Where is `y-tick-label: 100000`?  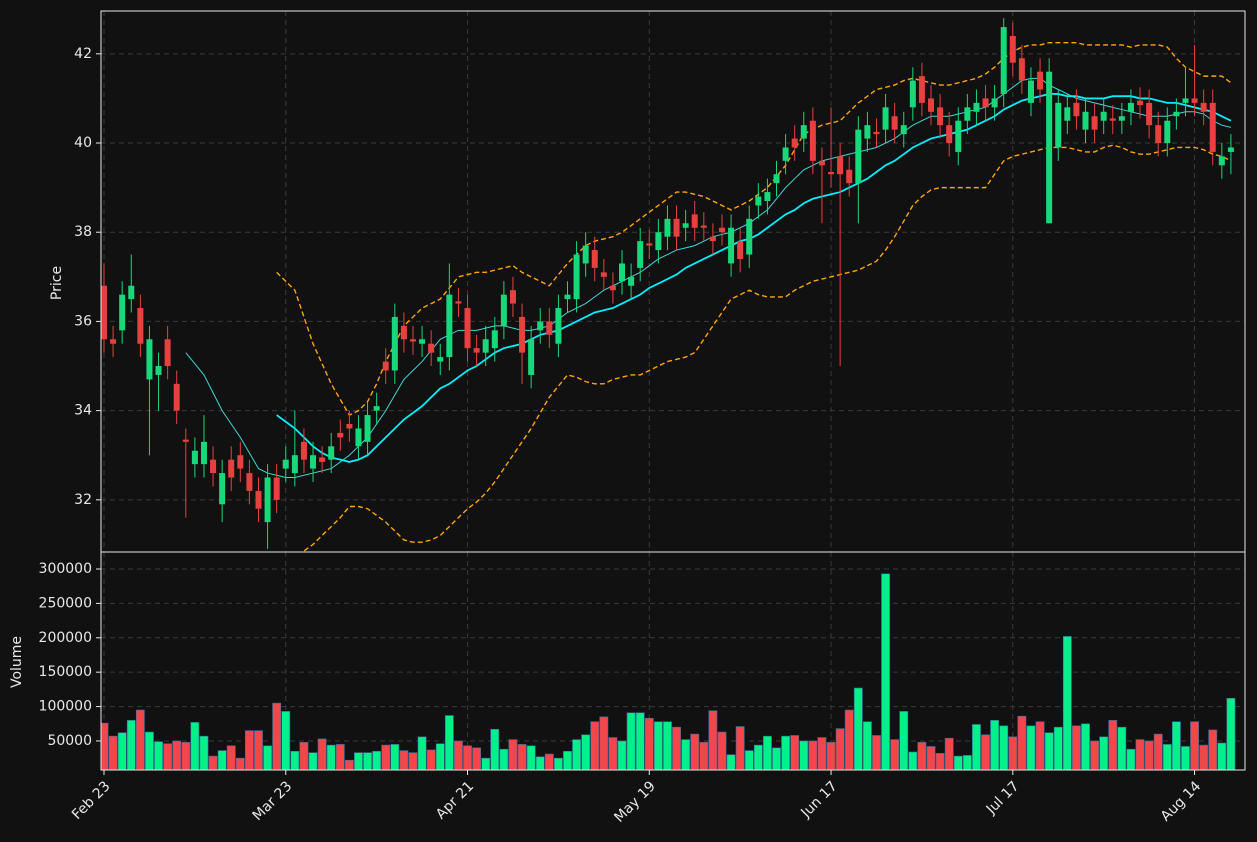
y-tick-label: 100000 is located at coordinates (65, 707).